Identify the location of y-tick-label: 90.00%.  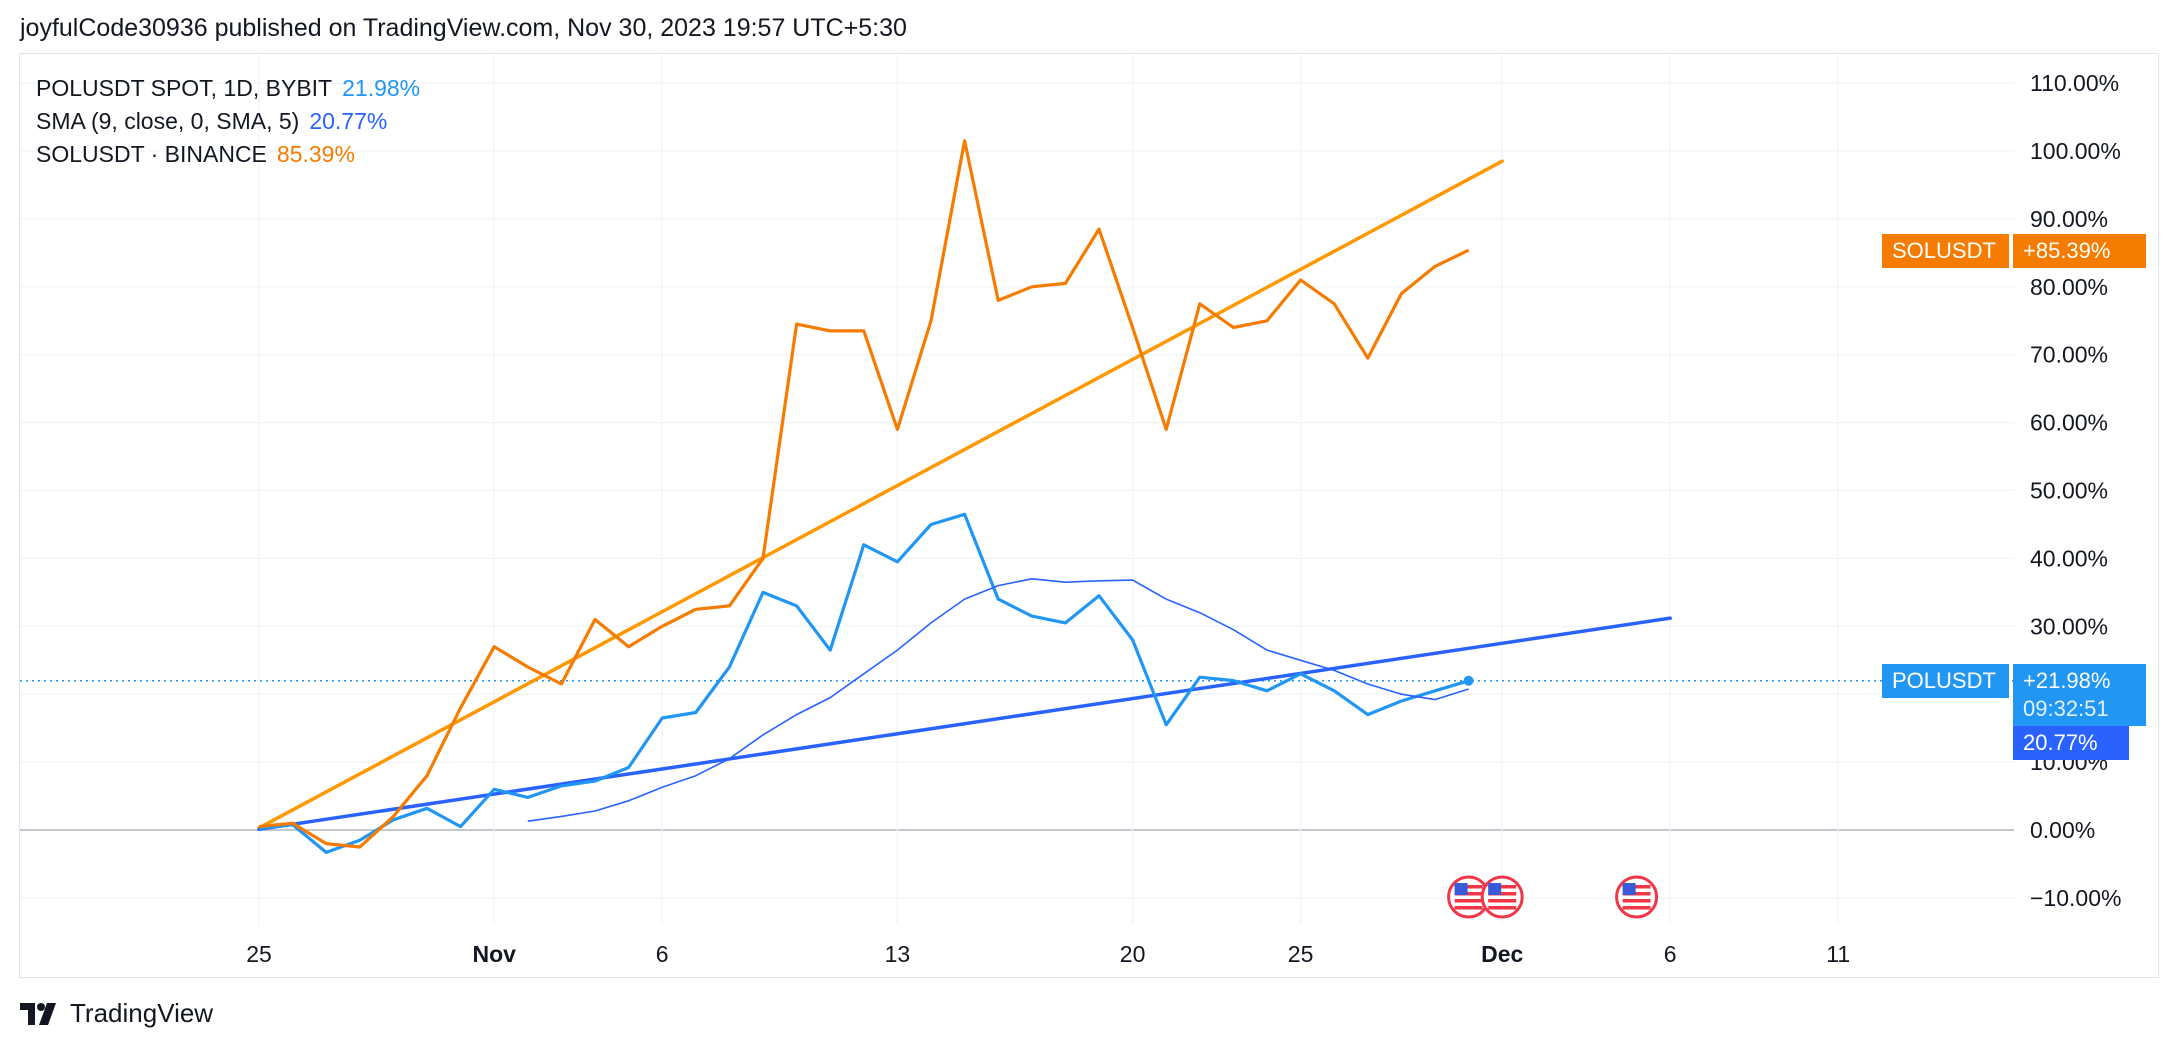
(2069, 219).